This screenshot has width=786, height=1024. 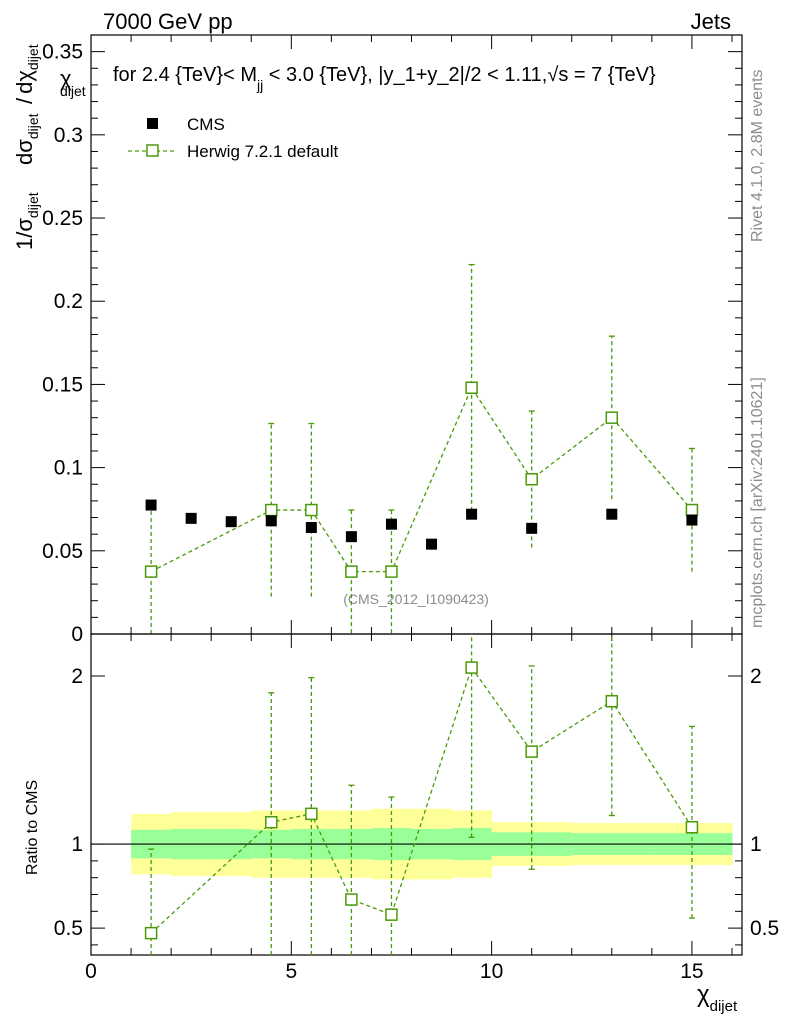 What do you see at coordinates (62, 551) in the screenshot?
I see `y-tick-label: 0.05` at bounding box center [62, 551].